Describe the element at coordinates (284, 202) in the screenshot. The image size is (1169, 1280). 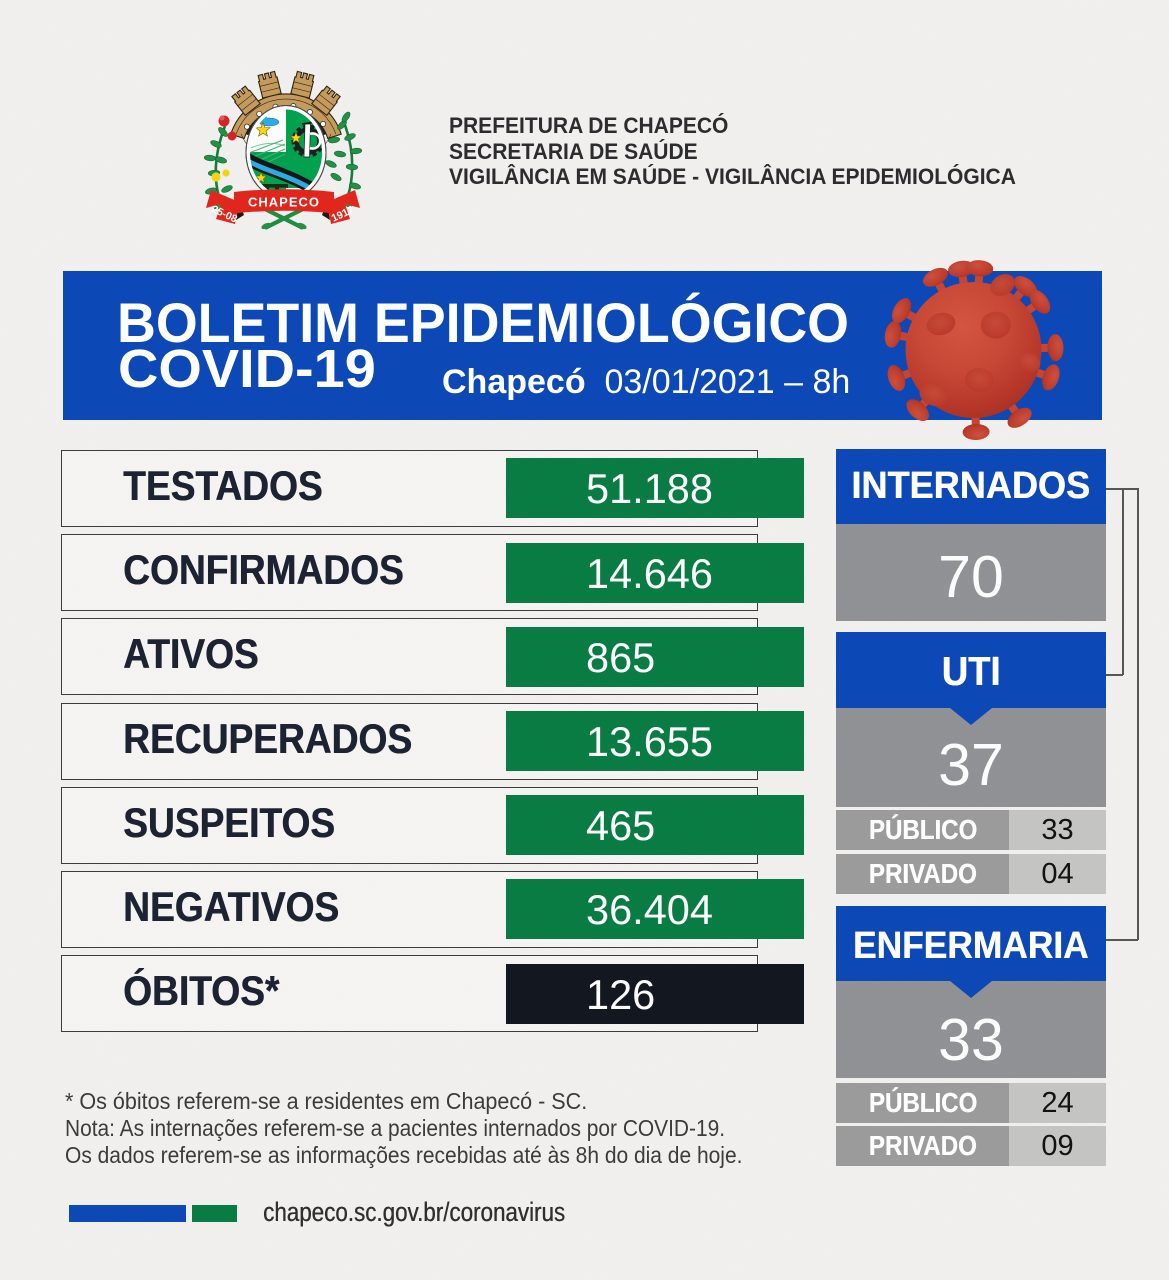
I see `svg-text: CHAPECO` at that location.